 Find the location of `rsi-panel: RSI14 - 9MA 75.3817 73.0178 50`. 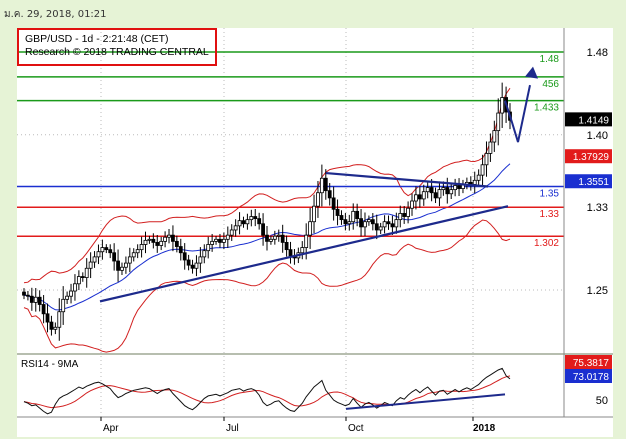

rsi-panel: RSI14 - 9MA 75.3817 73.0178 50 is located at coordinates (316, 385).